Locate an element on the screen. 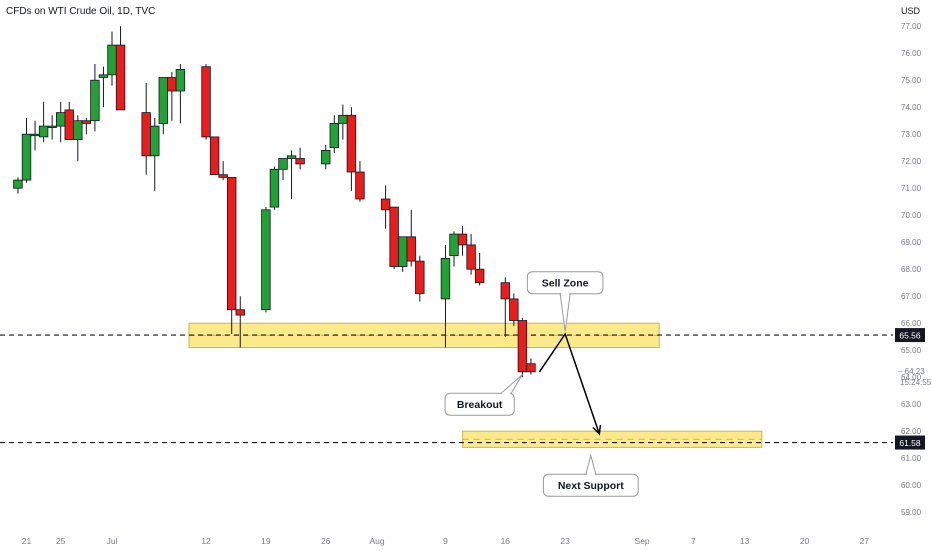 The width and height of the screenshot is (932, 550). projection-layer is located at coordinates (570, 384).